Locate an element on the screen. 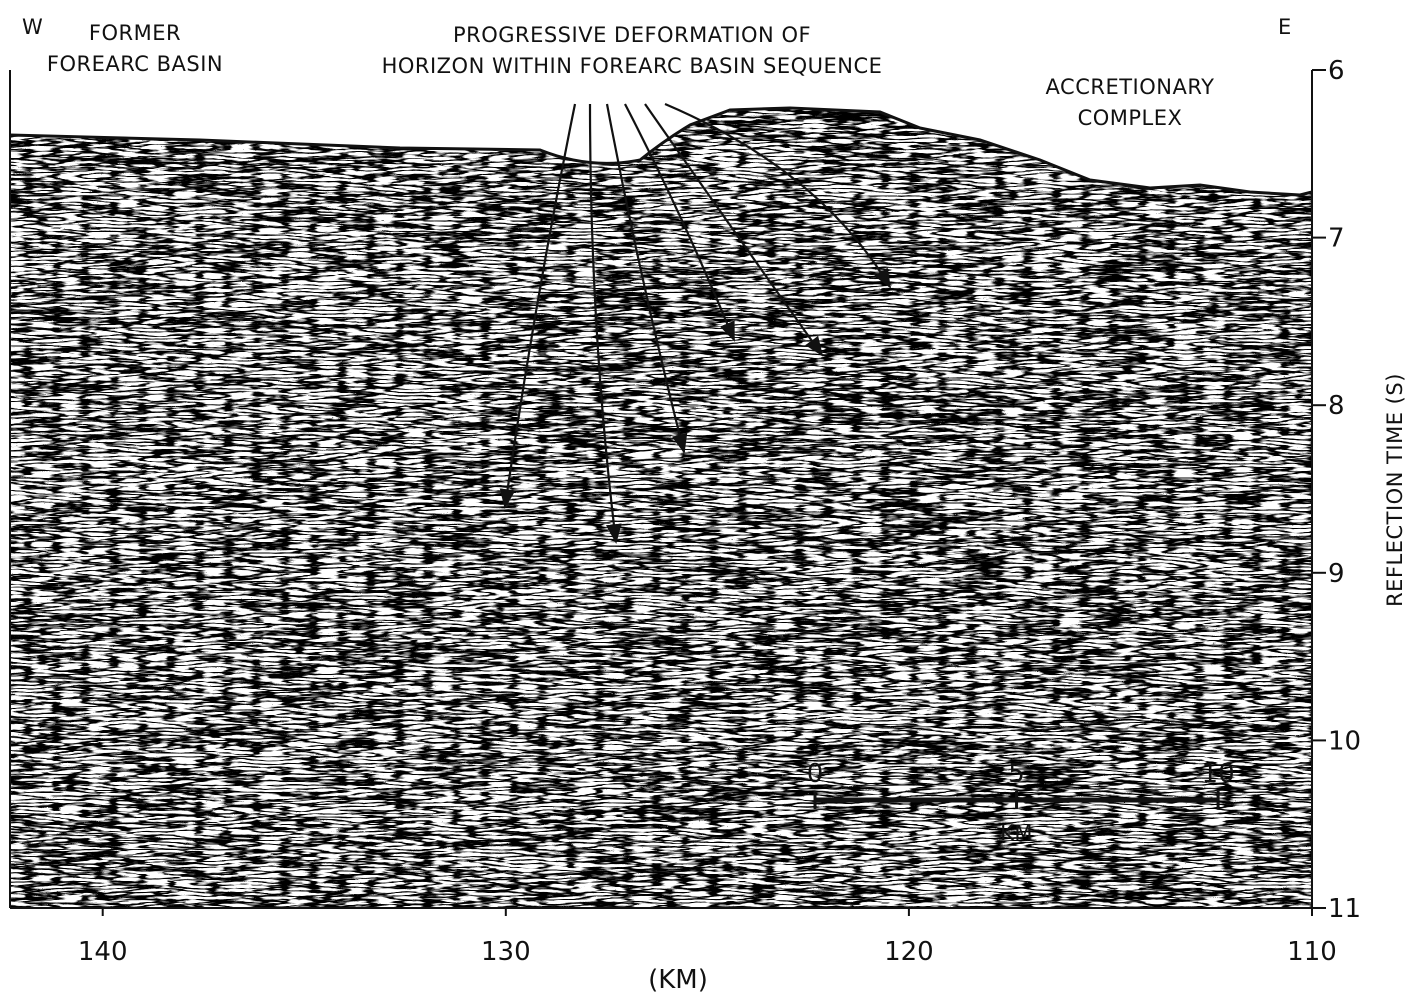  scale-bar-label: 5 is located at coordinates (1016, 774).